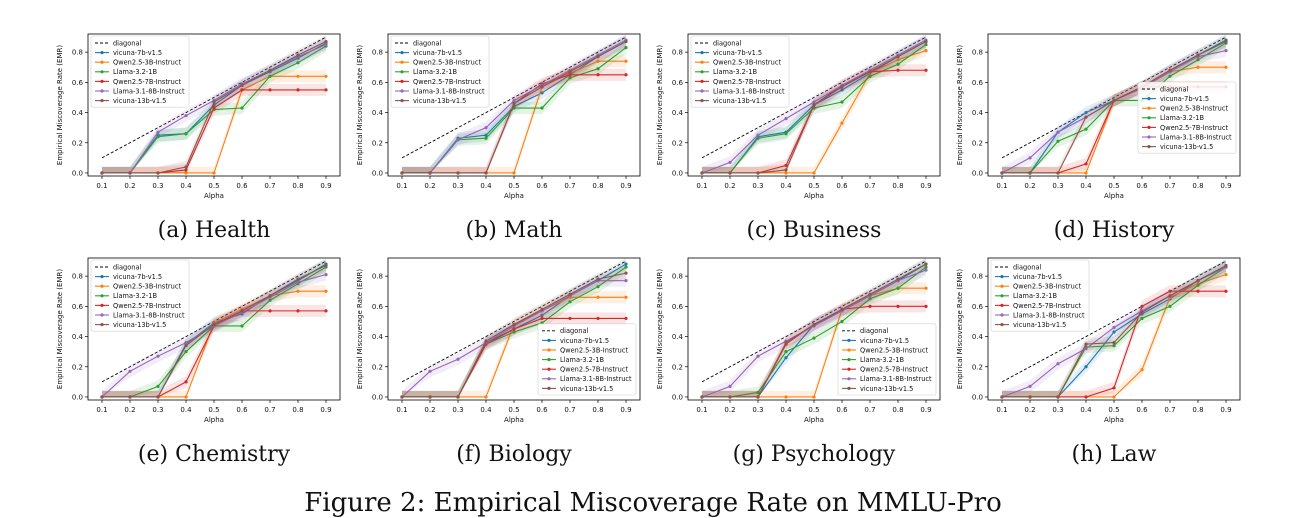 Image resolution: width=1306 pixels, height=518 pixels. Describe the element at coordinates (213, 186) in the screenshot. I see `x-tick-label: 0.5` at that location.